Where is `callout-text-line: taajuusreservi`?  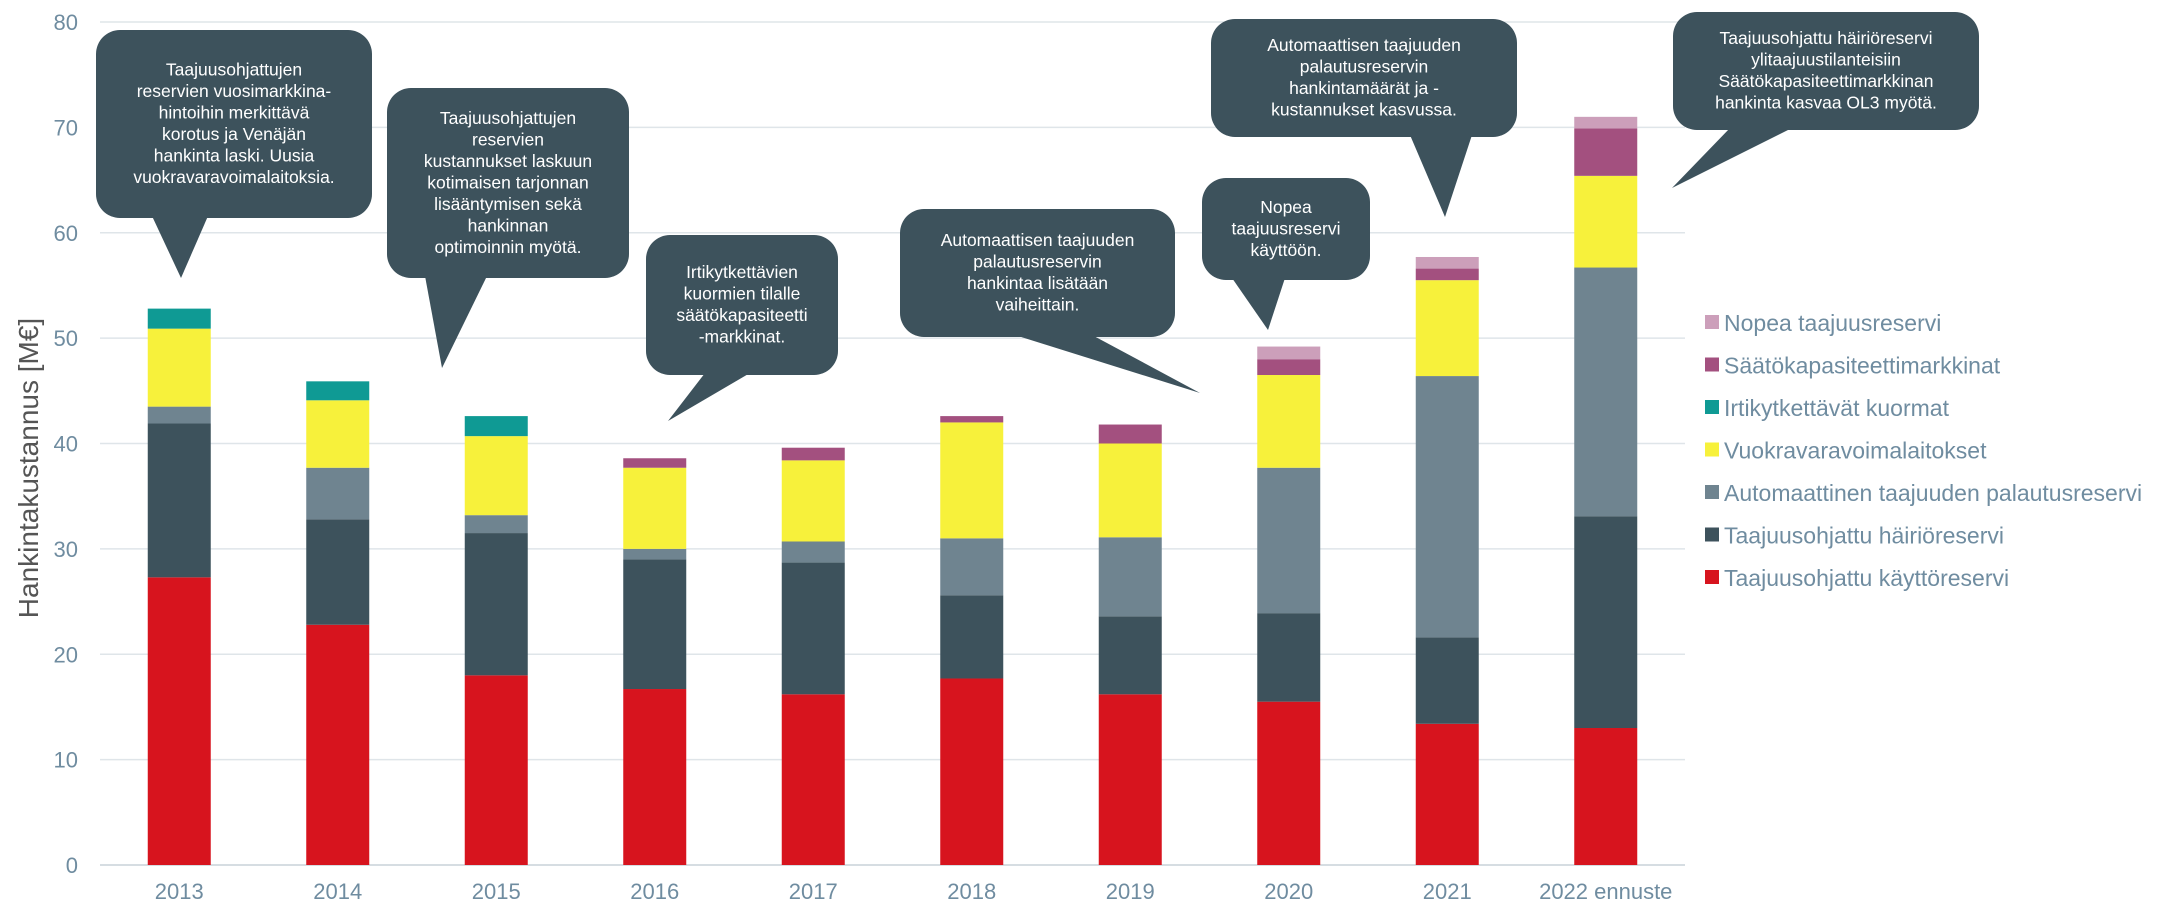 callout-text-line: taajuusreservi is located at coordinates (1286, 228).